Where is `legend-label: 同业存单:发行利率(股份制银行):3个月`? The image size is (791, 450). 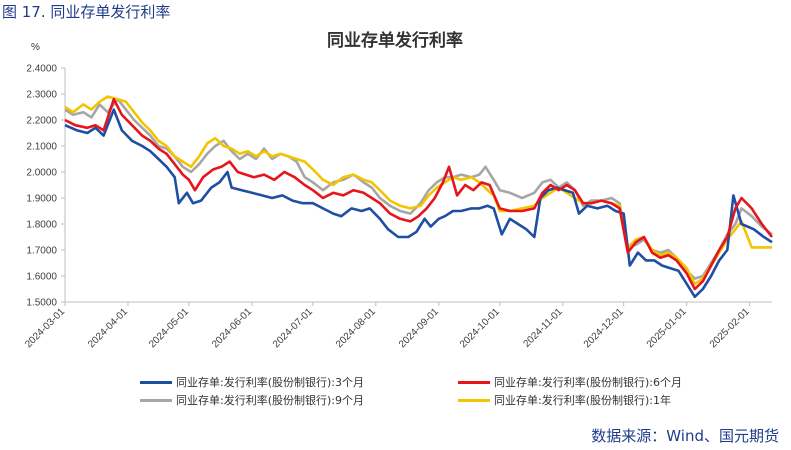 legend-label: 同业存单:发行利率(股份制银行):3个月 is located at coordinates (270, 382).